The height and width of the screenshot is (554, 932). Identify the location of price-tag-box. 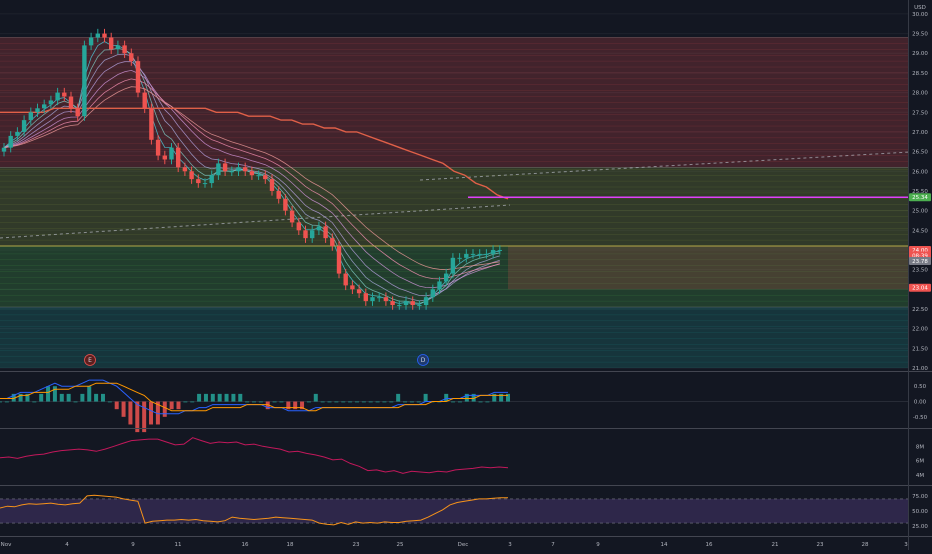
(920, 287).